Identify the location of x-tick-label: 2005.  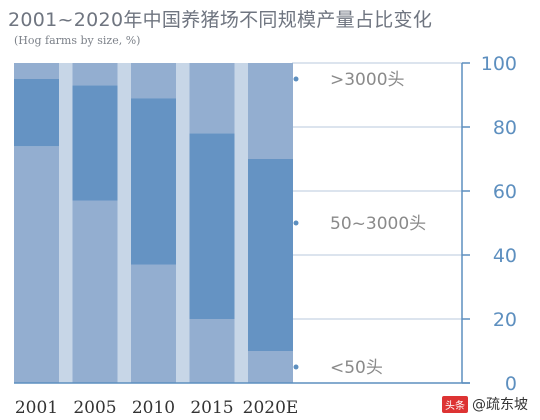
(94, 408).